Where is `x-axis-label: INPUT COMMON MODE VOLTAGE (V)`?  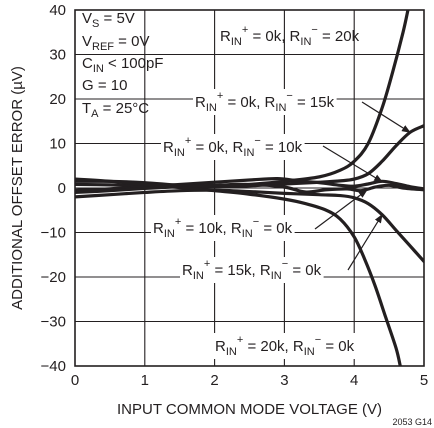
x-axis-label: INPUT COMMON MODE VOLTAGE (V) is located at coordinates (249, 409).